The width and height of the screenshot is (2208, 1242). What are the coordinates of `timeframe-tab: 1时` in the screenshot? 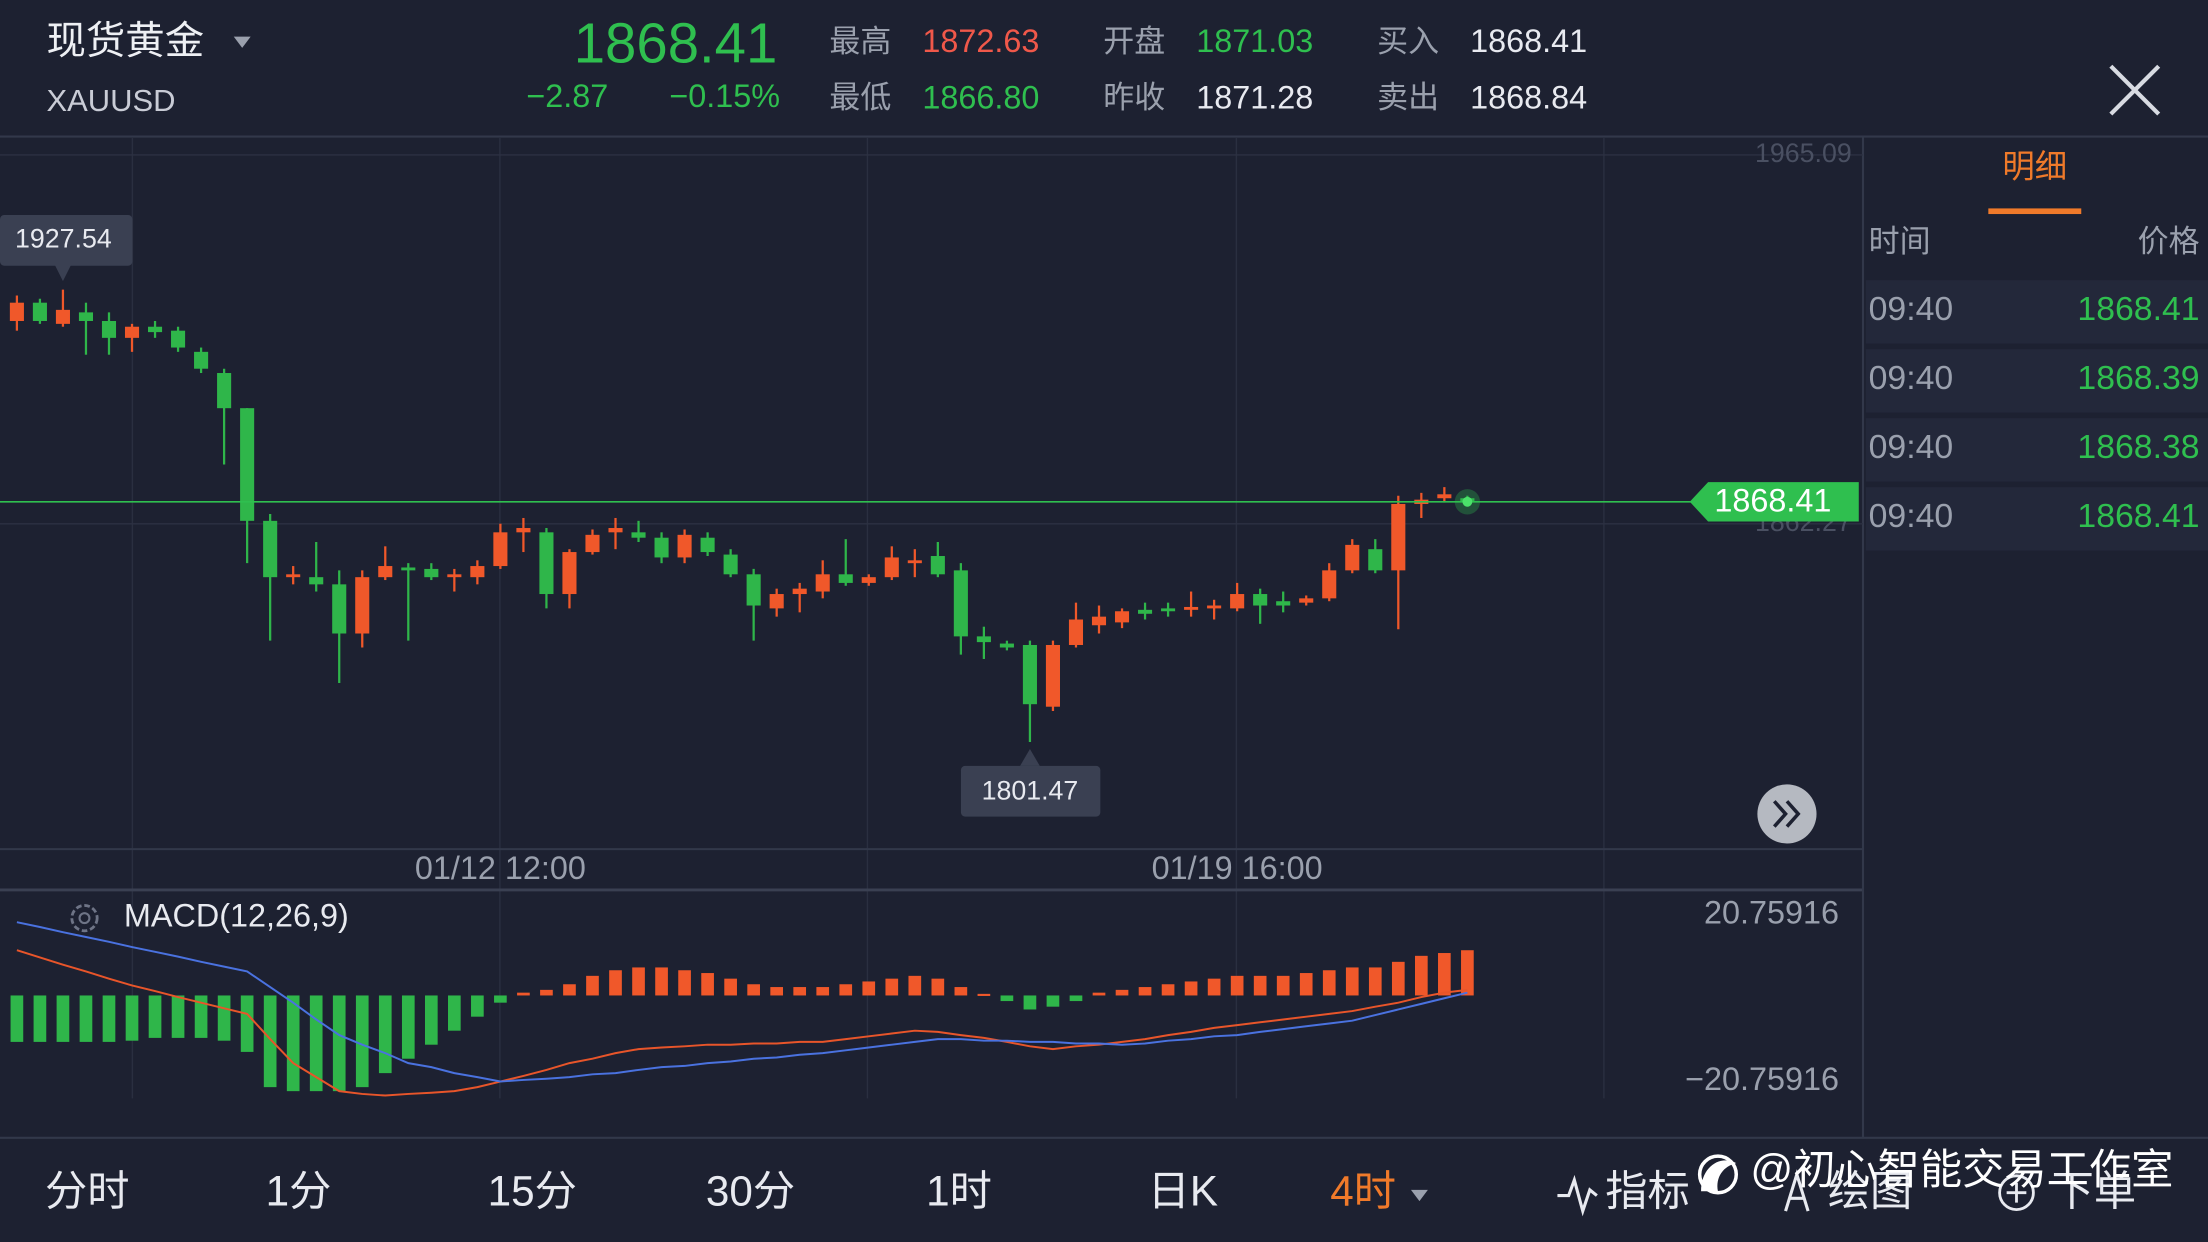 It's located at (959, 1190).